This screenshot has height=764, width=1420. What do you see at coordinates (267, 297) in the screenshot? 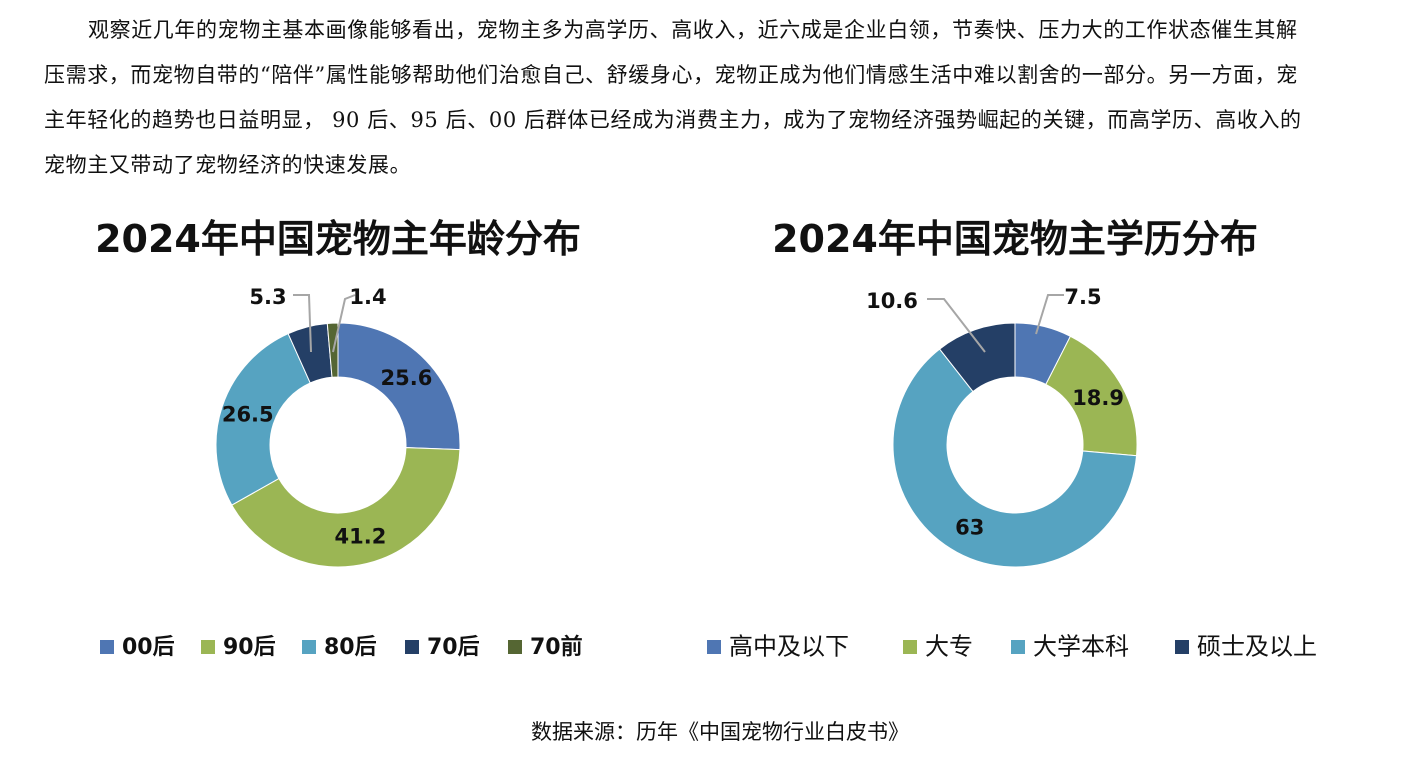
I see `age-data-label-3: 5.3` at bounding box center [267, 297].